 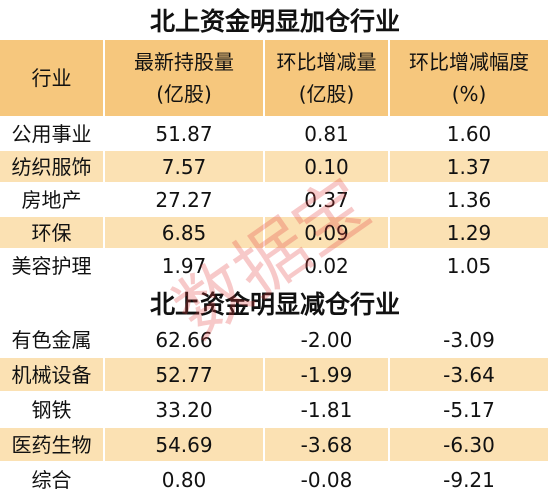 I want to click on header-line: 环比增减量, so click(x=326, y=62).